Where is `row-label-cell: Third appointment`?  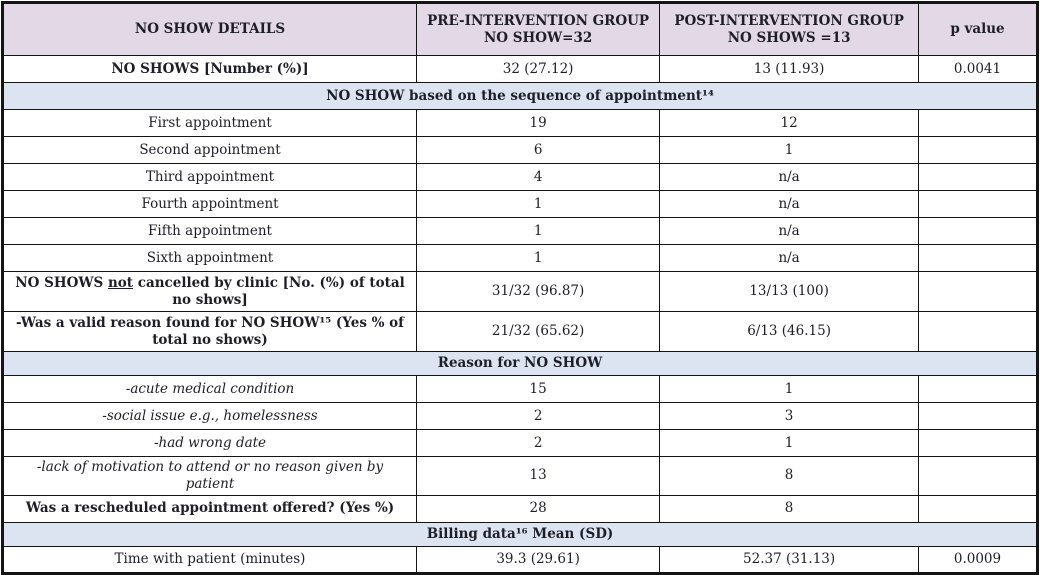 row-label-cell: Third appointment is located at coordinates (209, 177).